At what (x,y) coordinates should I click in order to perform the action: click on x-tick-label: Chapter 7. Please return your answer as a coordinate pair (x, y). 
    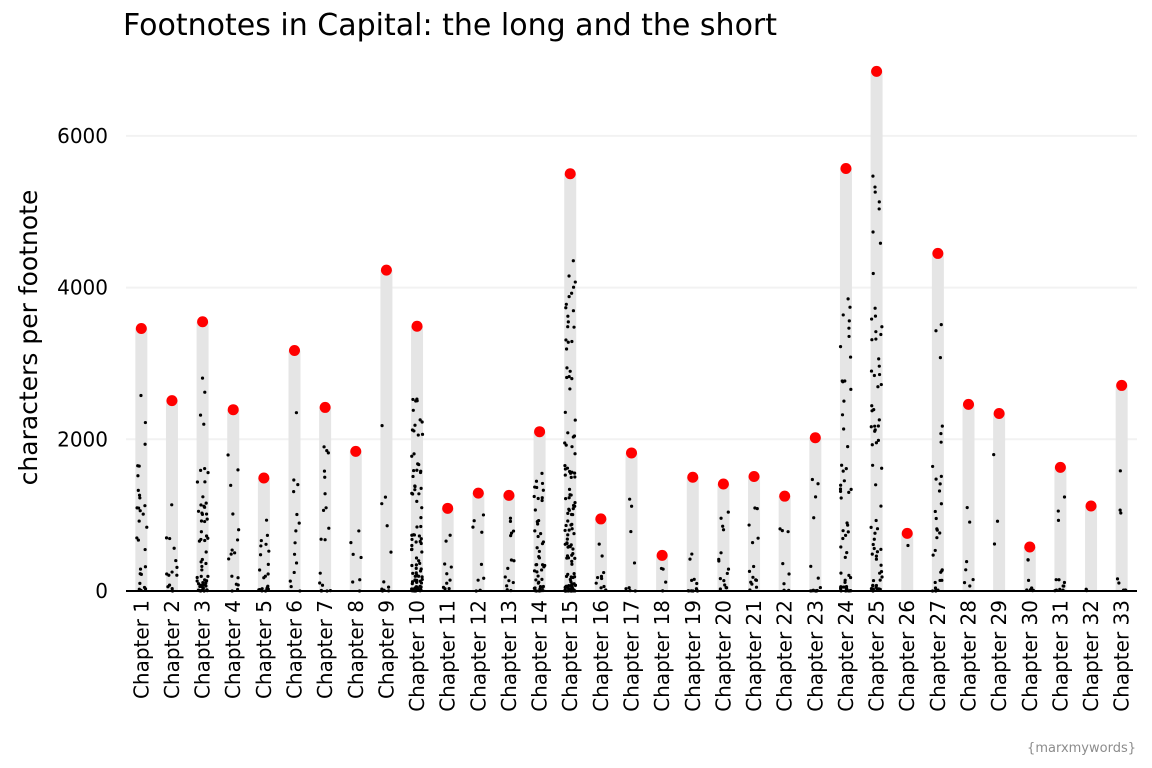
    Looking at the image, I should click on (325, 649).